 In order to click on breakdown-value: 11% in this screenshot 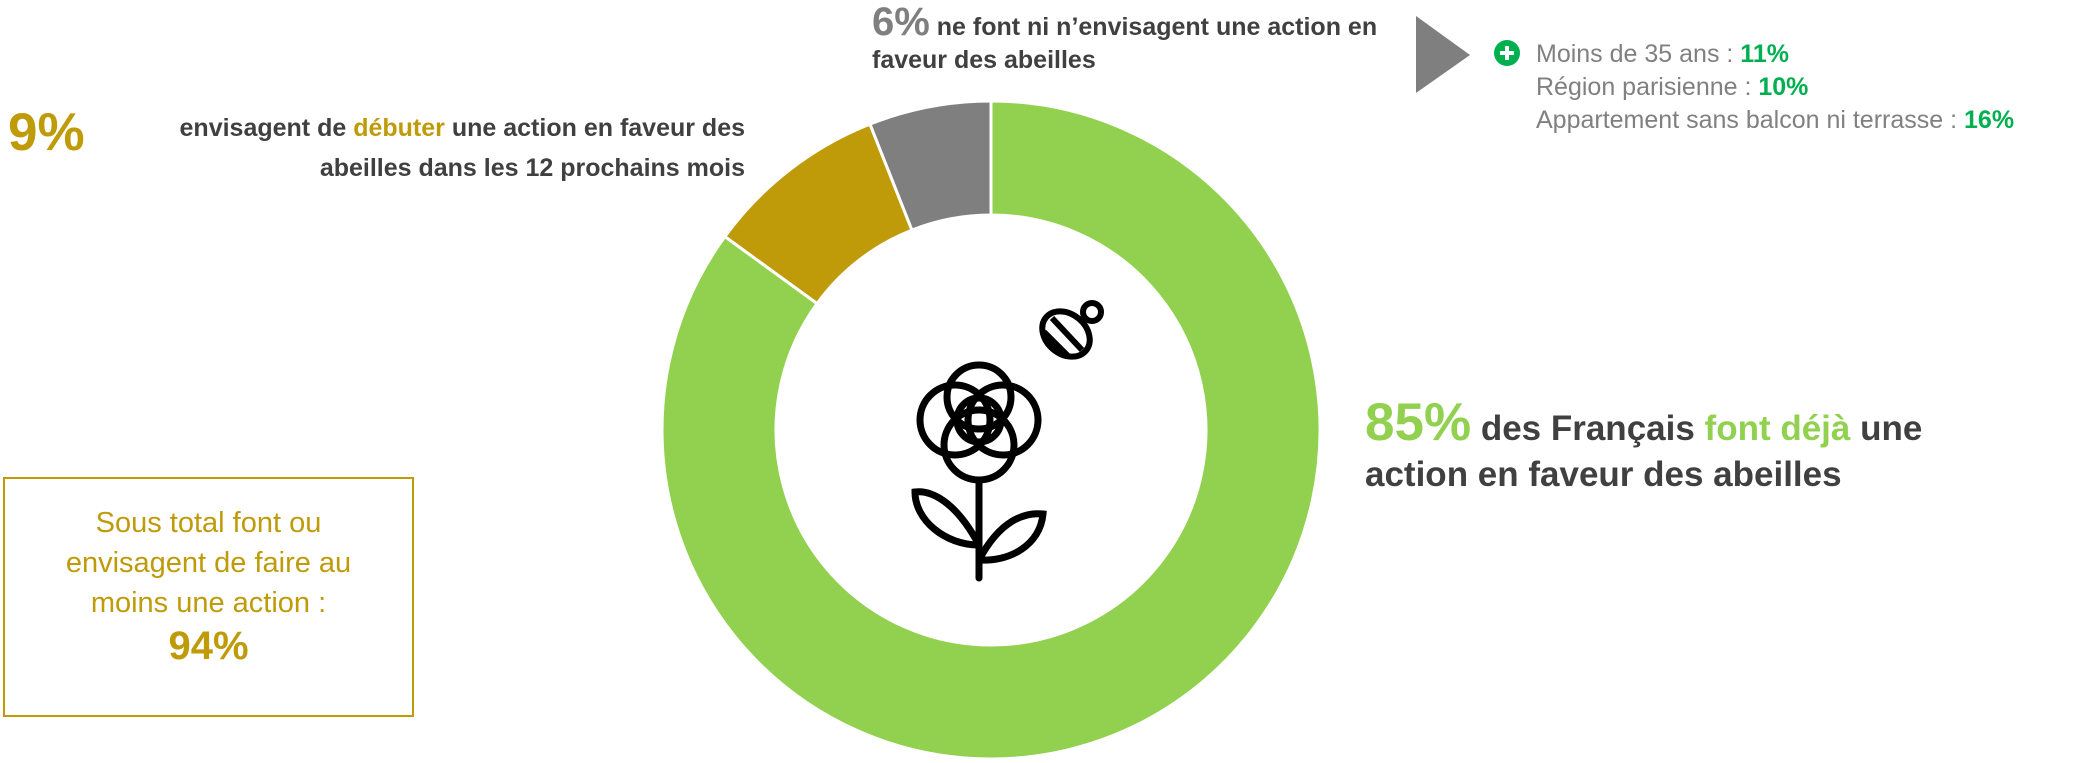, I will do `click(1764, 54)`.